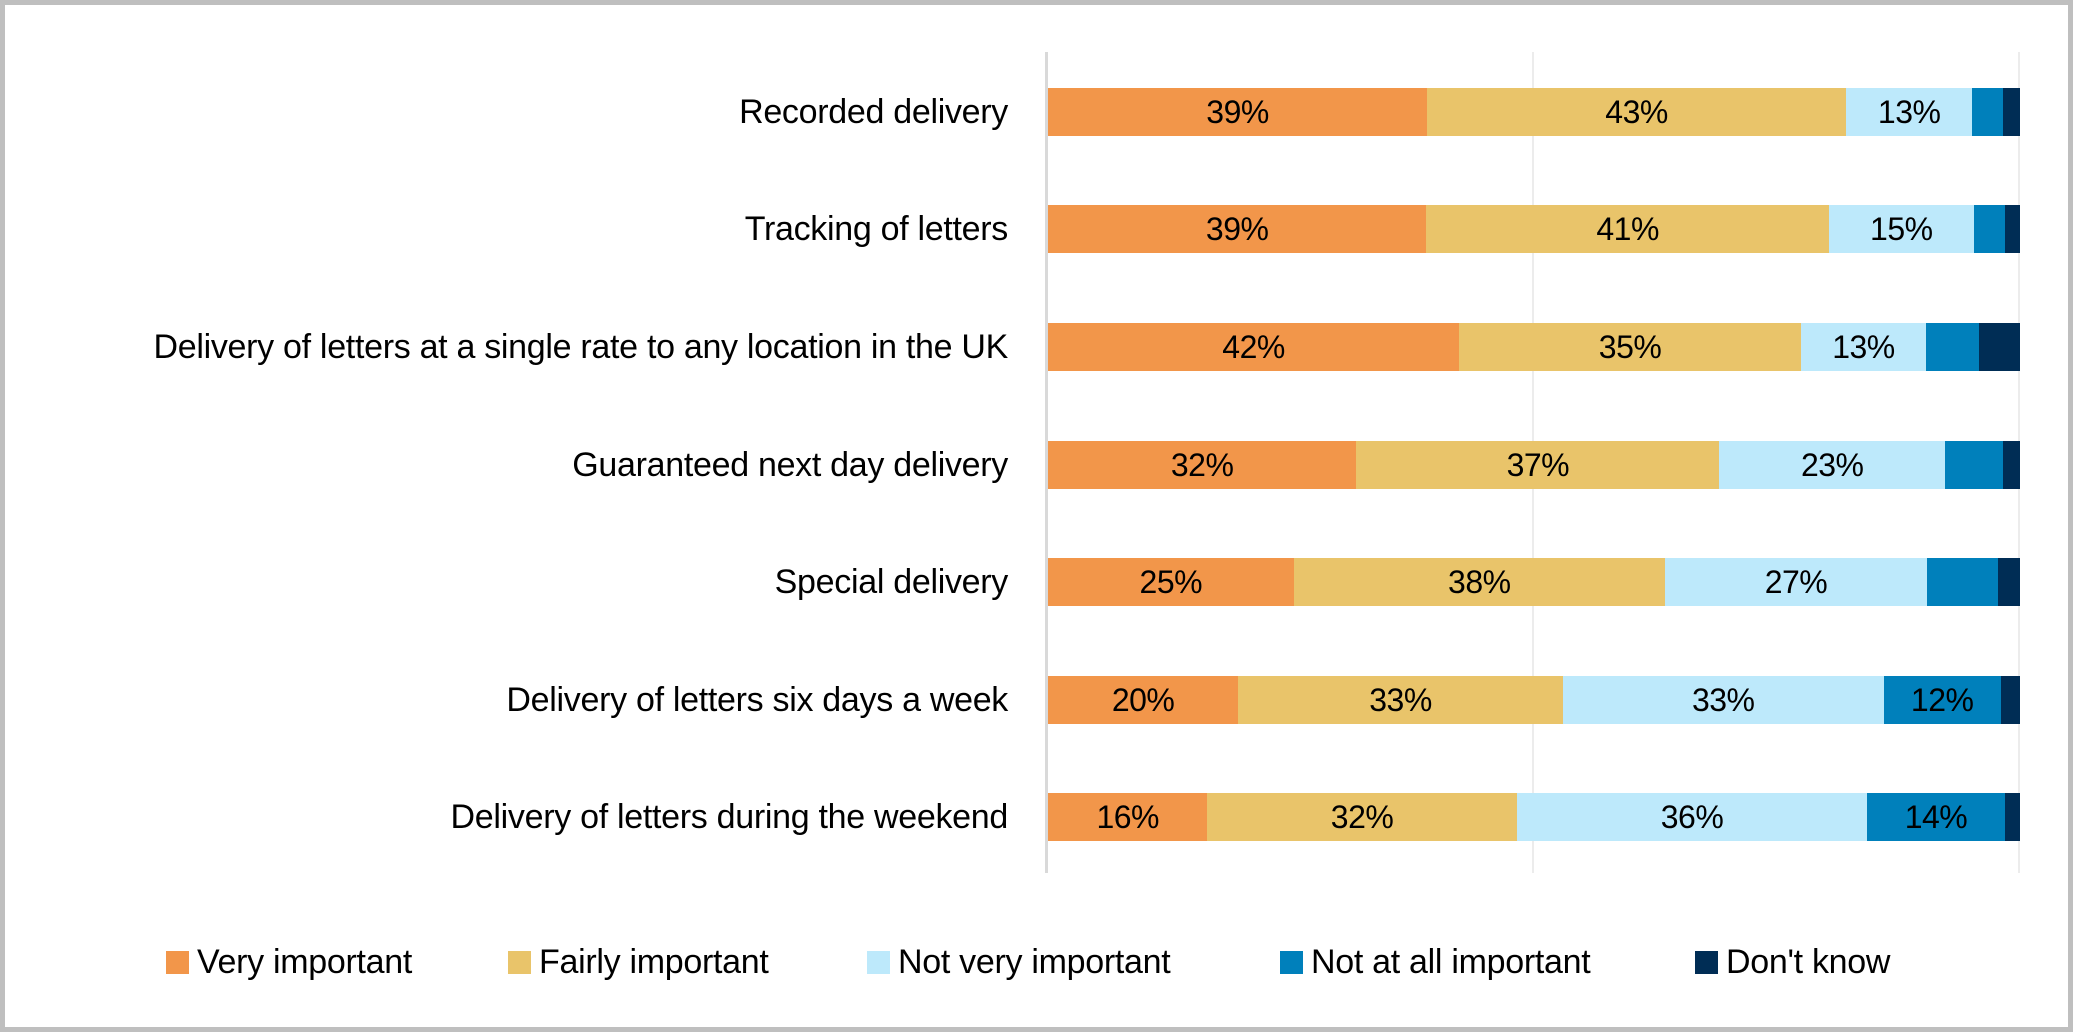  I want to click on bar-segment-very-important: 20%, so click(1143, 700).